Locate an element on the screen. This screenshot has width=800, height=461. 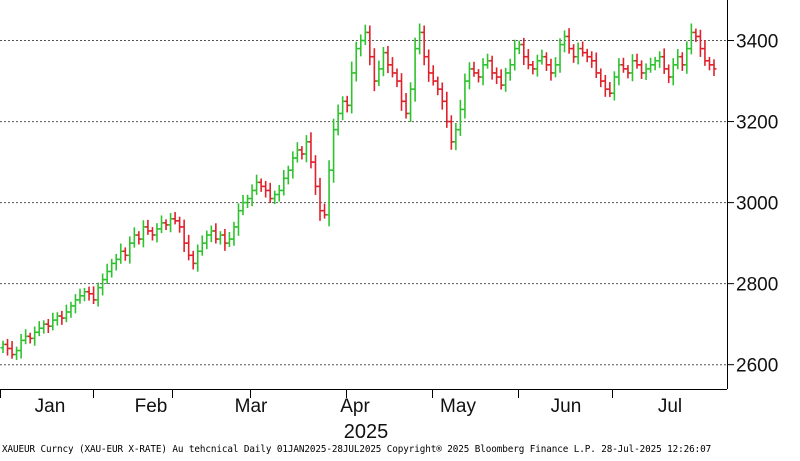
y-axis-ticks: 2600 2800 3000 3200 3400 is located at coordinates (752, 204).